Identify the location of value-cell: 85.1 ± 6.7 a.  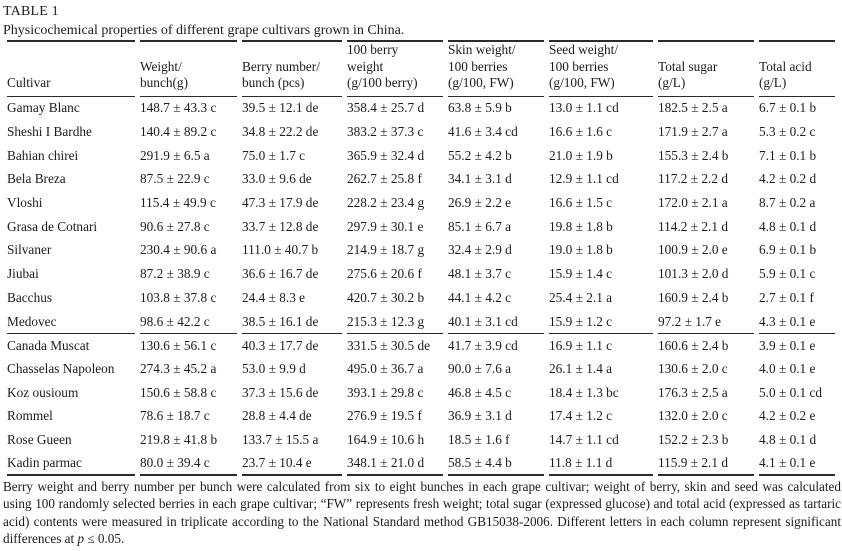
(480, 226).